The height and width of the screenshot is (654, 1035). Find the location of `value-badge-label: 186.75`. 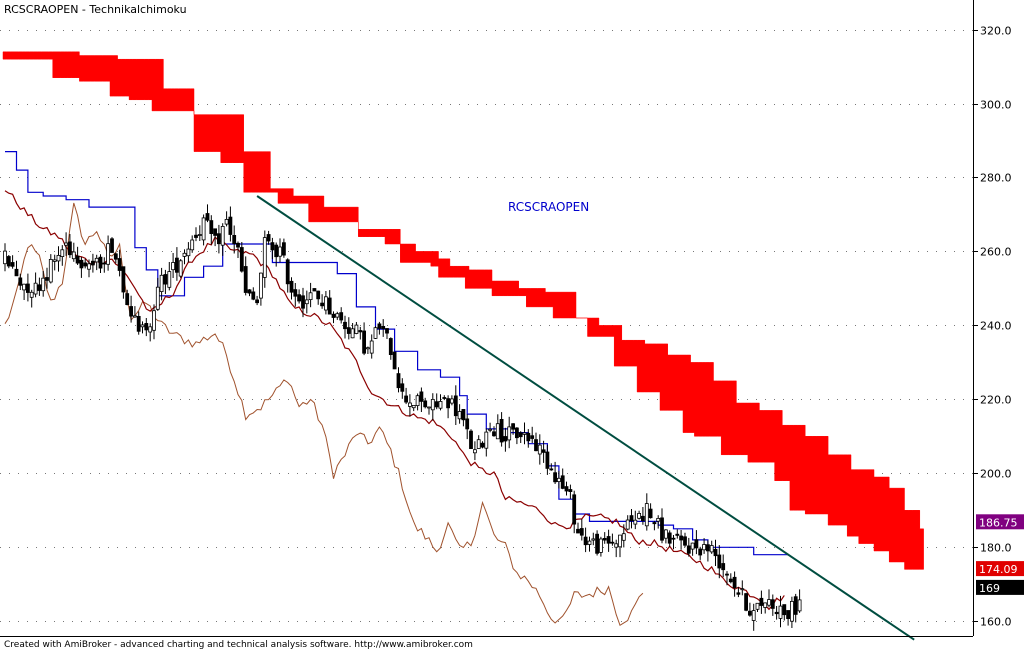

value-badge-label: 186.75 is located at coordinates (998, 522).